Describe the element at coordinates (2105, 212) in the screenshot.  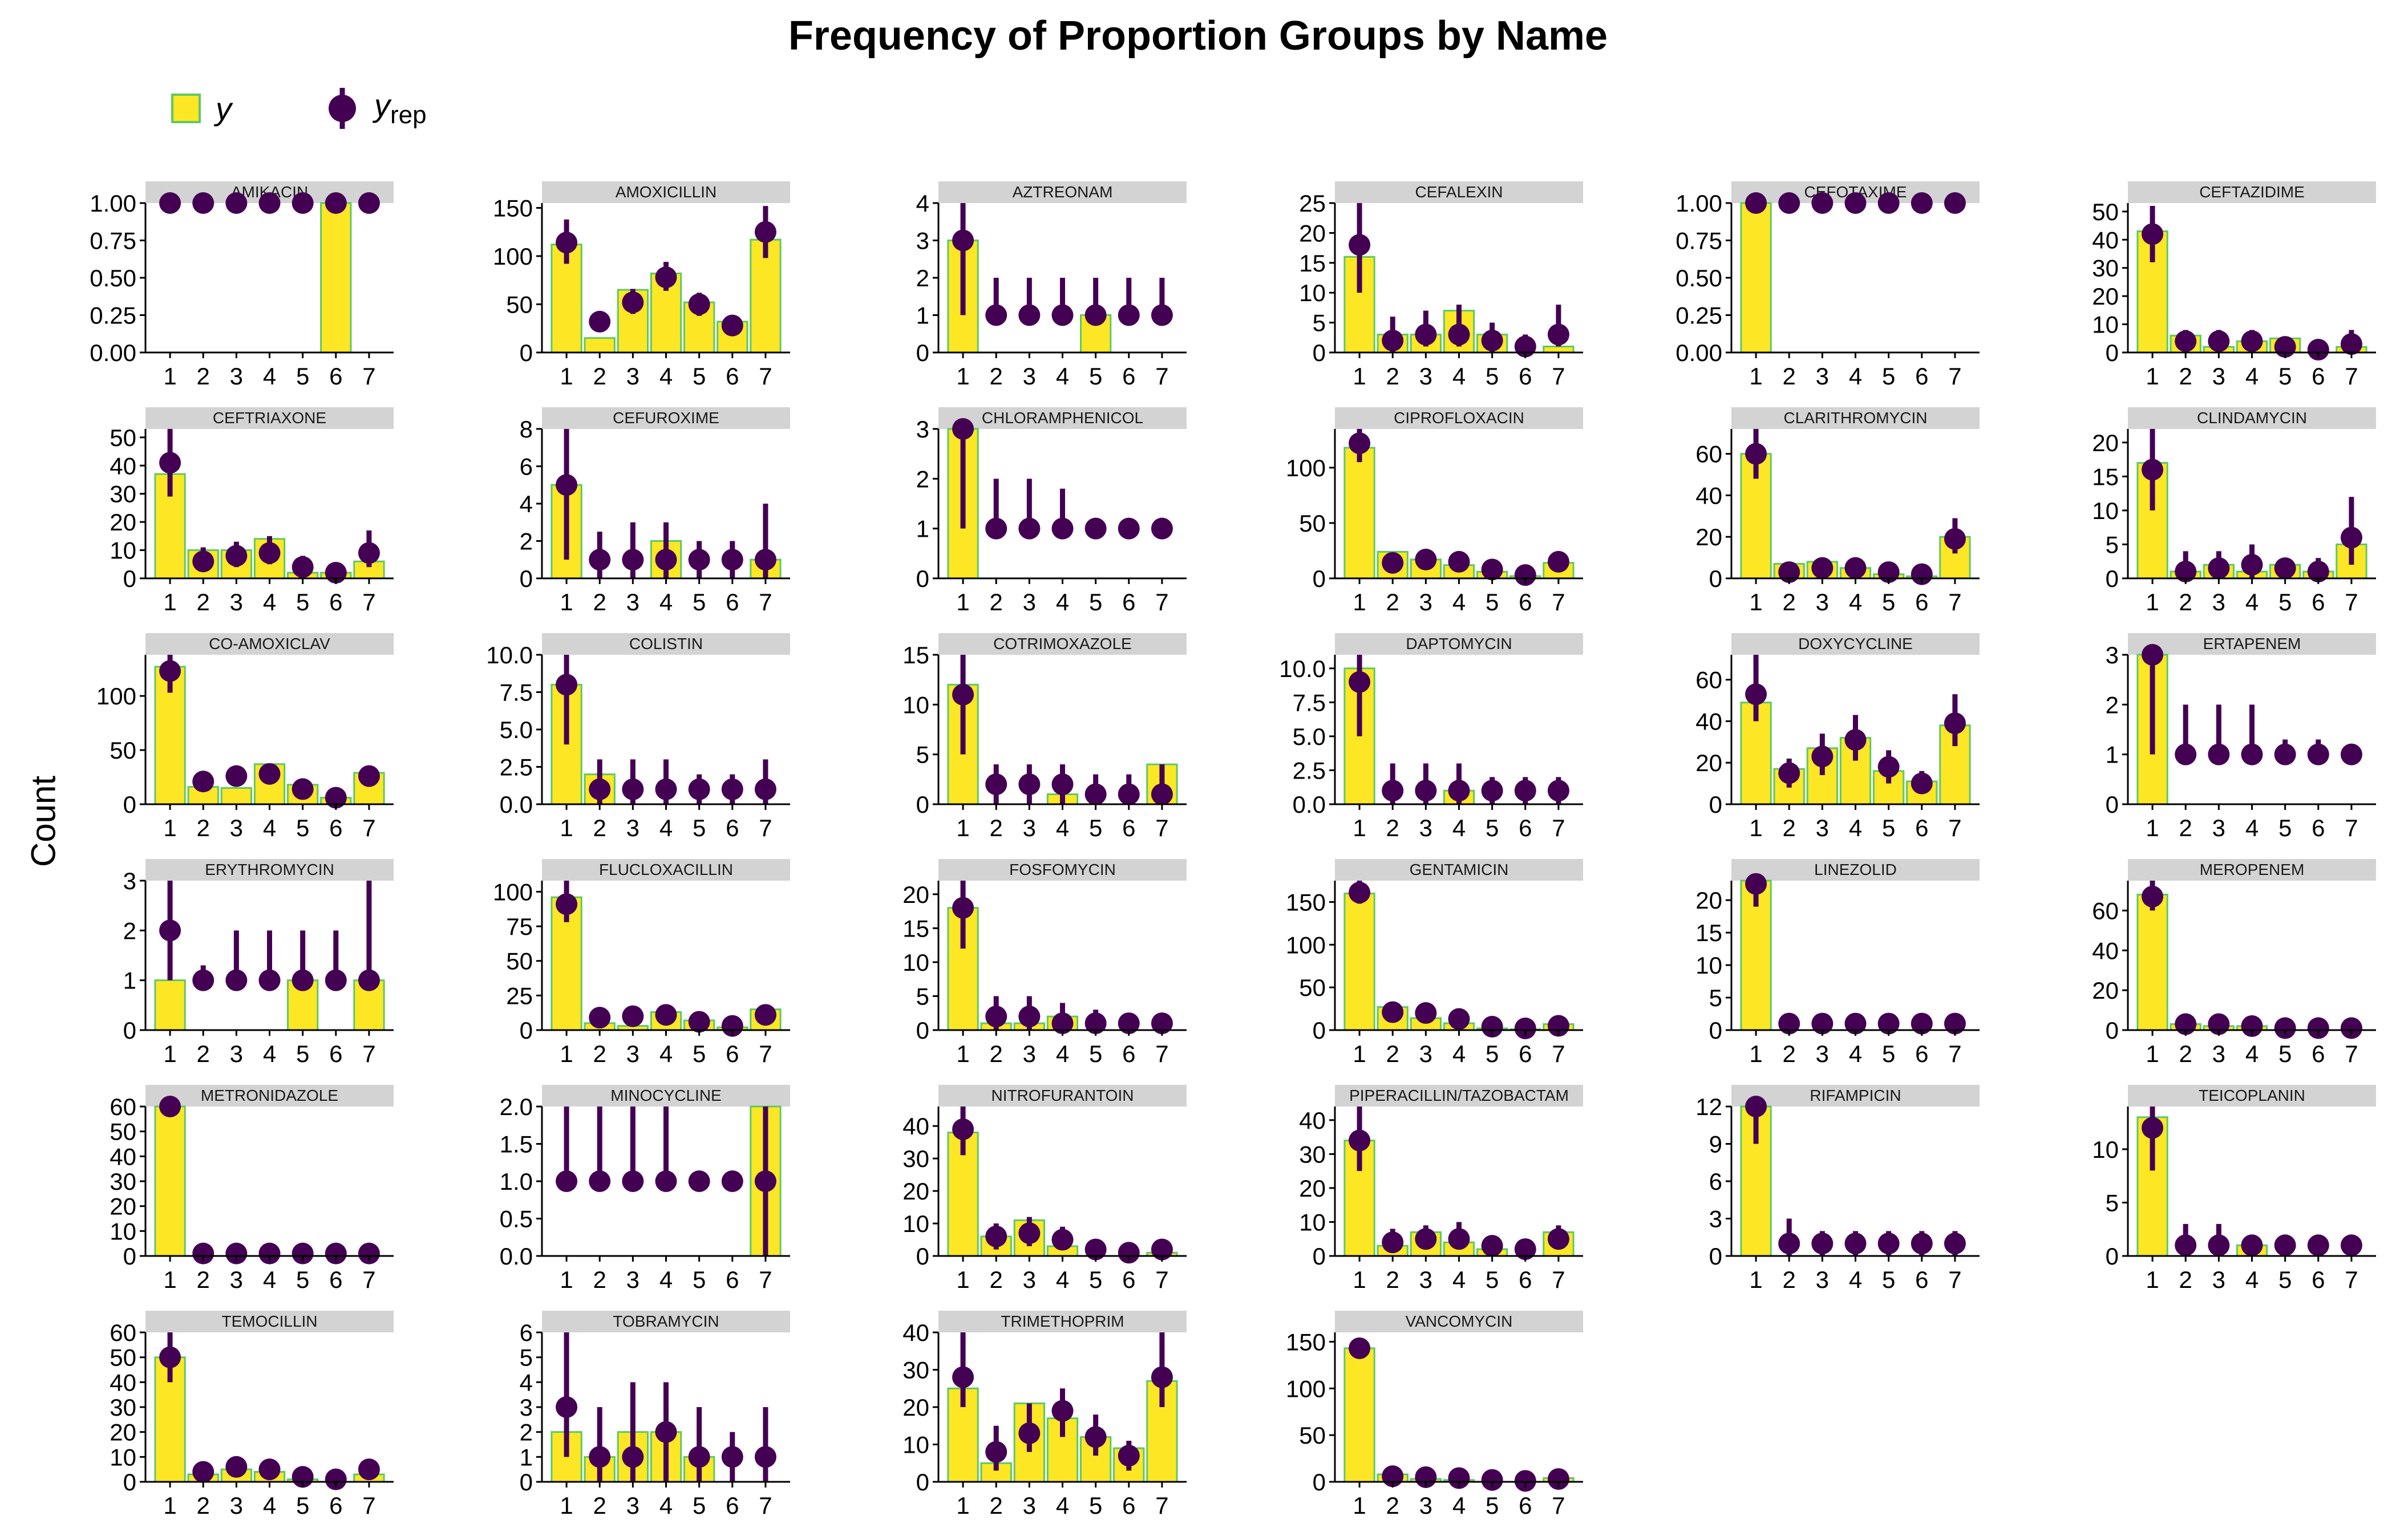
I see `y-tick-label: 50` at that location.